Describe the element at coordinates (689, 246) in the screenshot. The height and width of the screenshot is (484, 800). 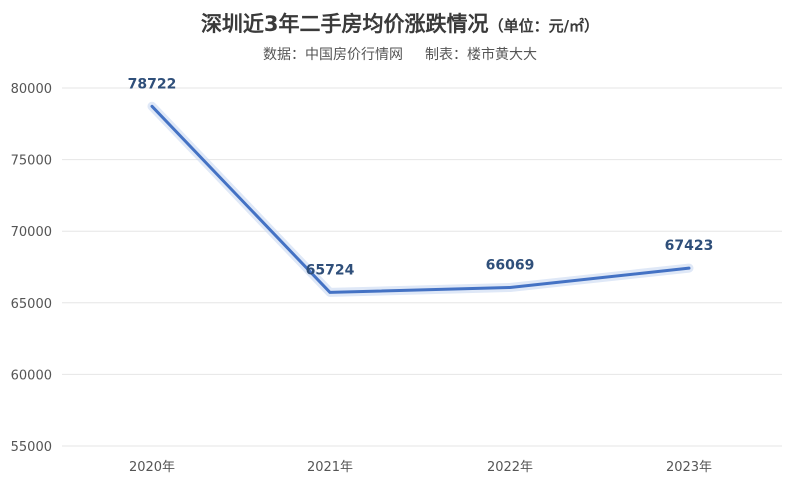
I see `data-label-3: 67423` at that location.